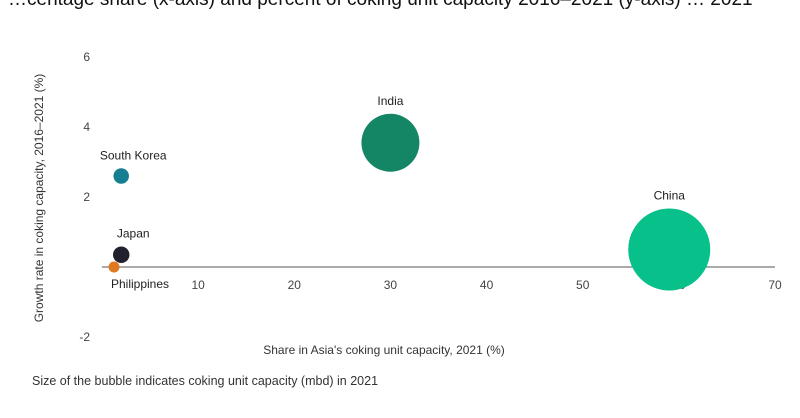  I want to click on bubble-philippines, so click(114, 267).